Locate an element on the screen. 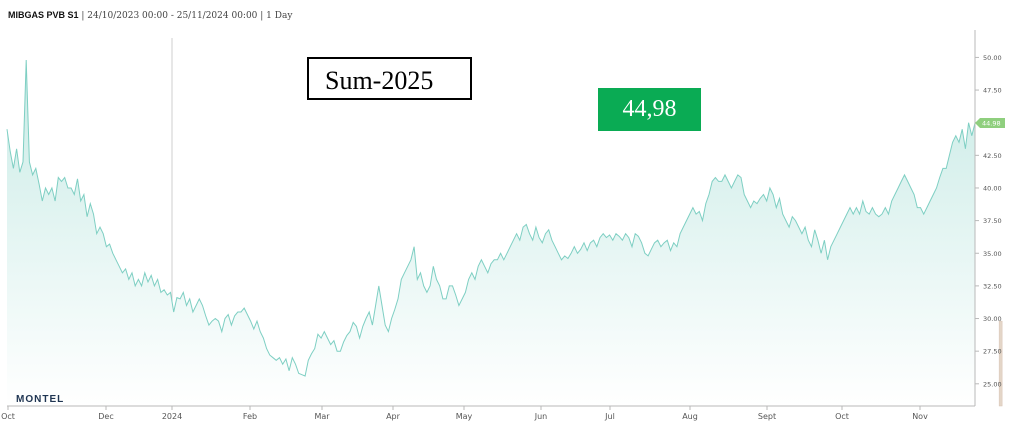 The height and width of the screenshot is (438, 1015). annotation-box: Sum-2025 is located at coordinates (389, 78).